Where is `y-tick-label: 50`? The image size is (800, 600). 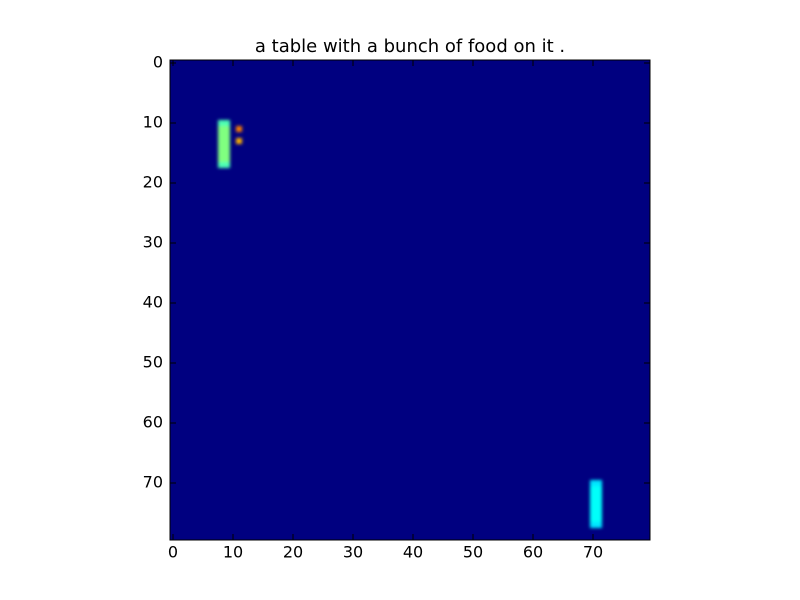
y-tick-label: 50 is located at coordinates (153, 362).